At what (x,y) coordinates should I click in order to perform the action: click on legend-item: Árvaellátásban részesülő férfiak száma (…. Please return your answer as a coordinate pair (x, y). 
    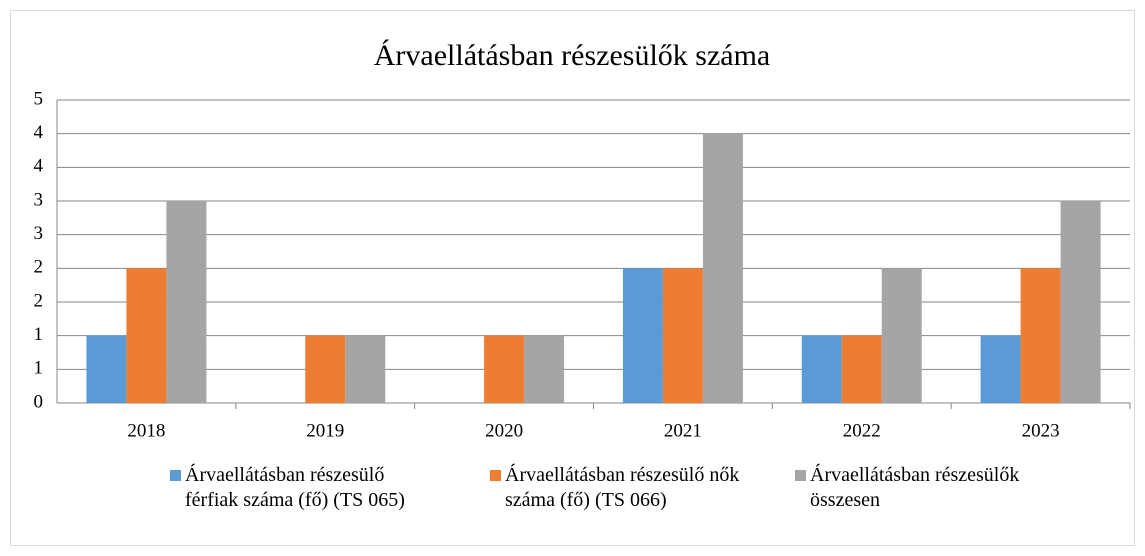
    Looking at the image, I should click on (307, 488).